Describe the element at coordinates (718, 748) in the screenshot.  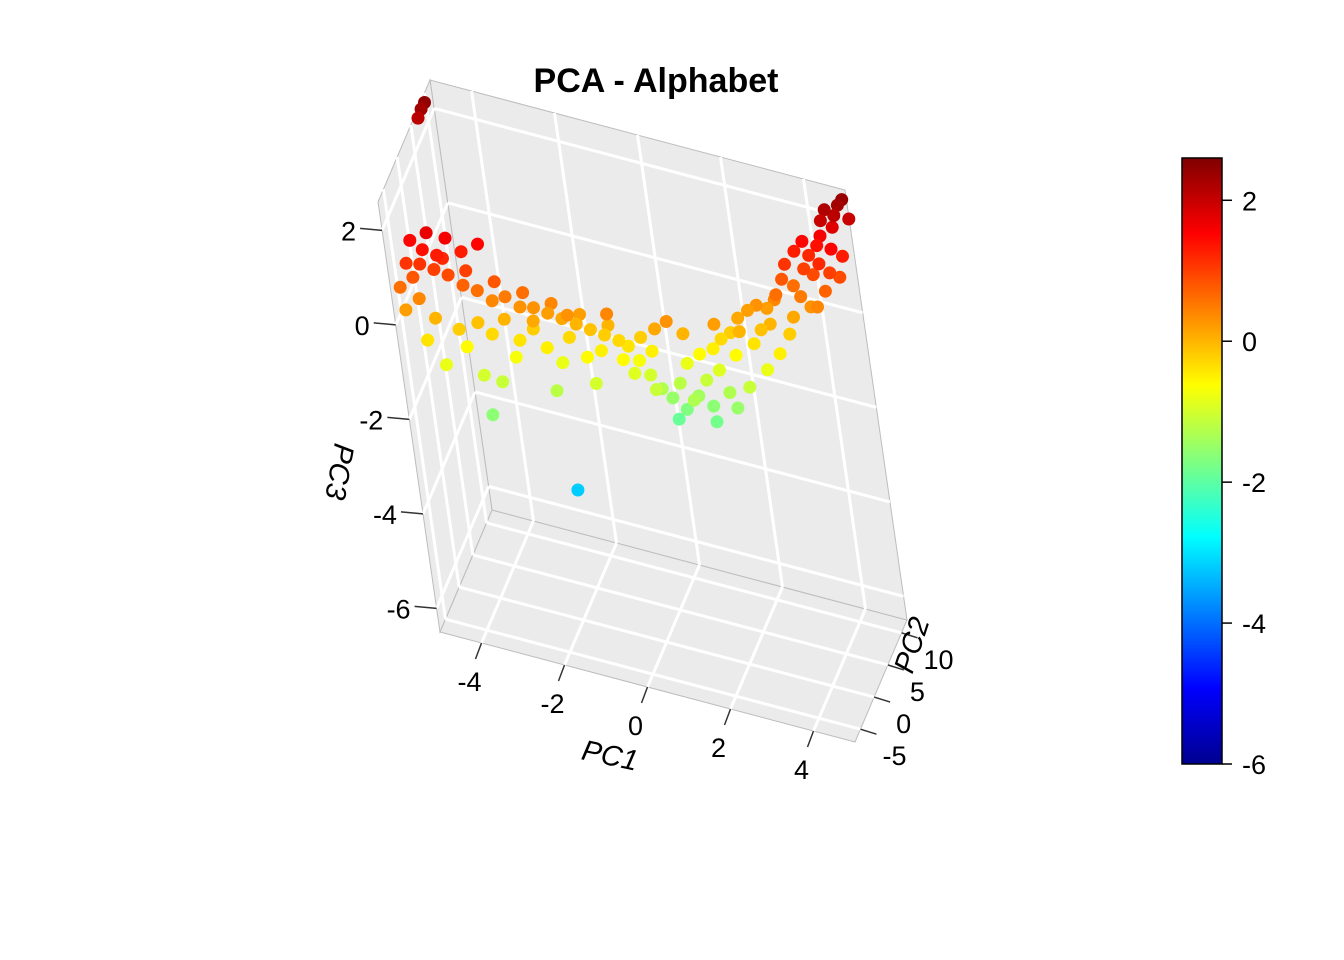
I see `x-tick-label: 2` at that location.